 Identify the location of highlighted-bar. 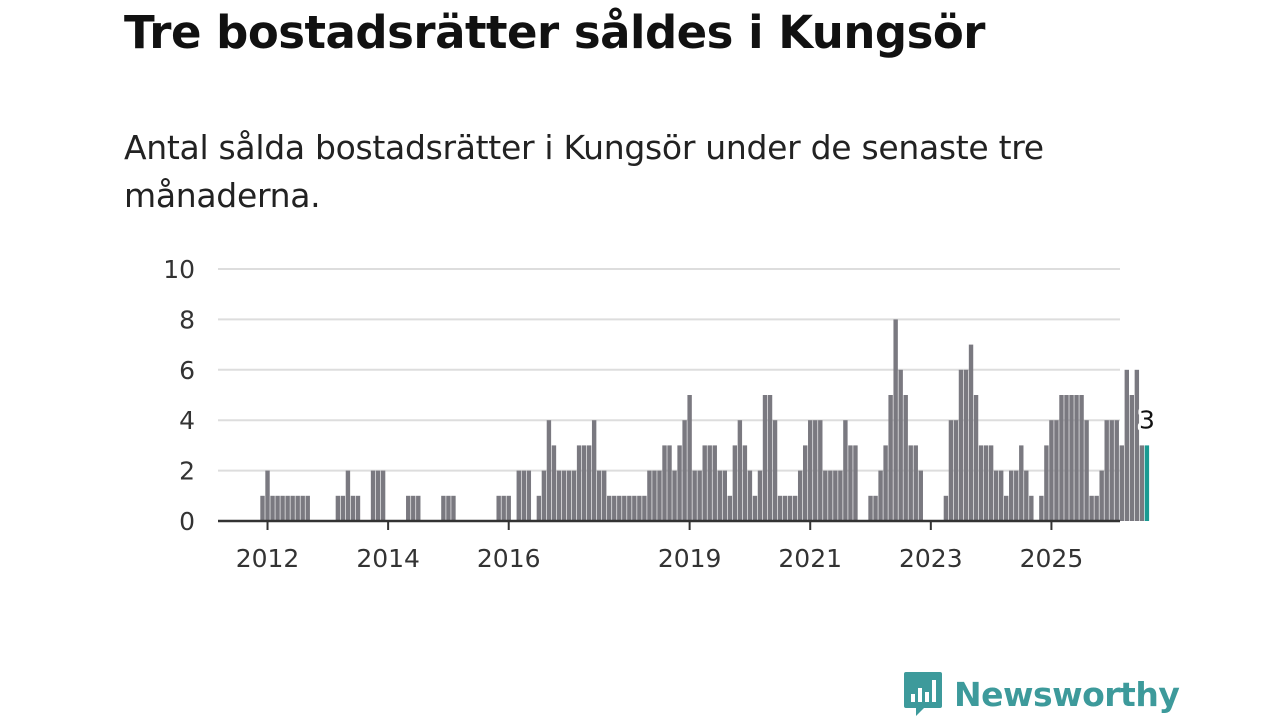
(1147, 483).